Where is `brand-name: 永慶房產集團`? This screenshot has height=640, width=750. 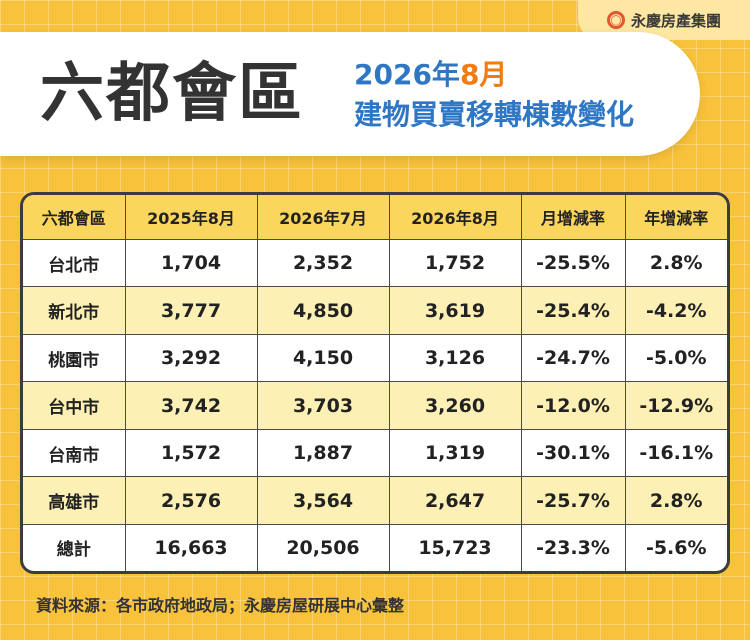
brand-name: 永慶房產集團 is located at coordinates (675, 20).